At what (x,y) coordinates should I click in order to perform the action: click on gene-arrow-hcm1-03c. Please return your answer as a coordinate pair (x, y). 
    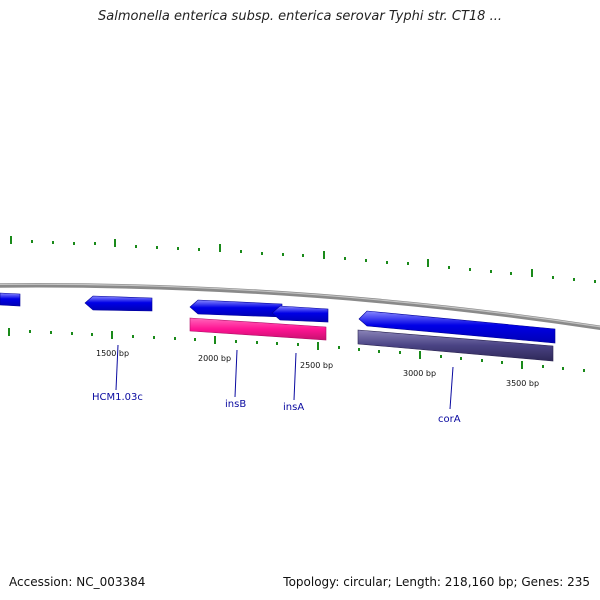
    Looking at the image, I should click on (118, 303).